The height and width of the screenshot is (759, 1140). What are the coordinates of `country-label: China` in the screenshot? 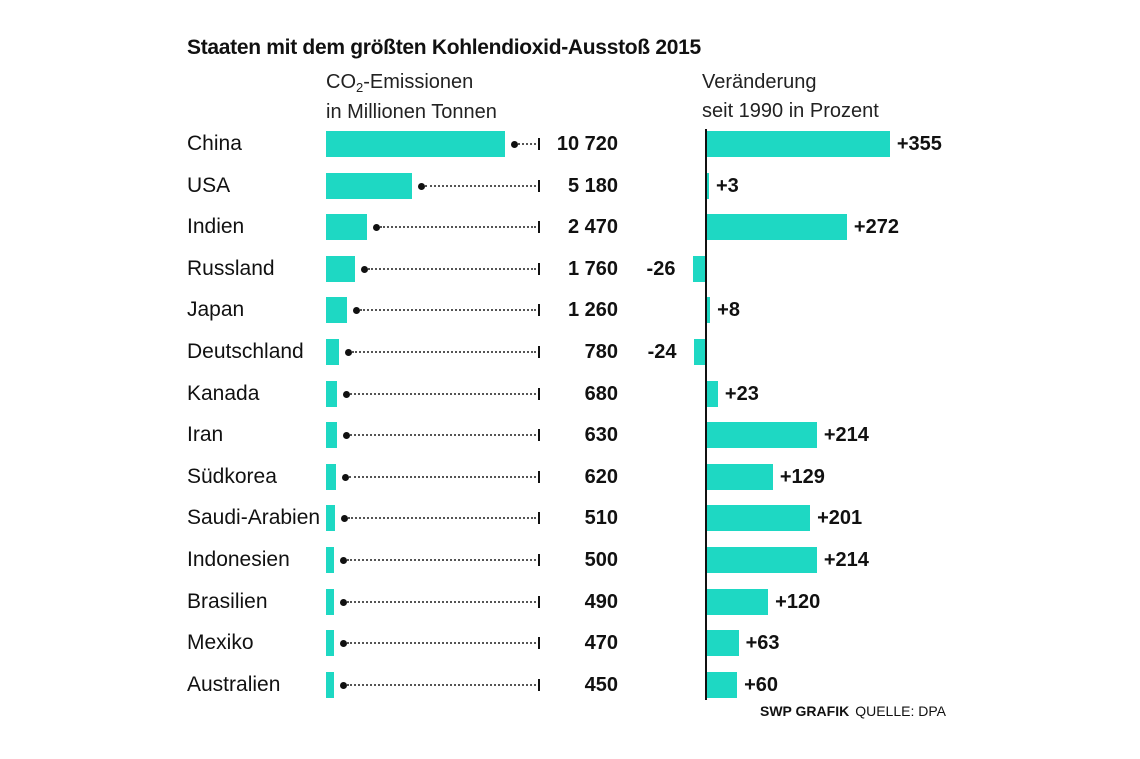 It's located at (214, 143).